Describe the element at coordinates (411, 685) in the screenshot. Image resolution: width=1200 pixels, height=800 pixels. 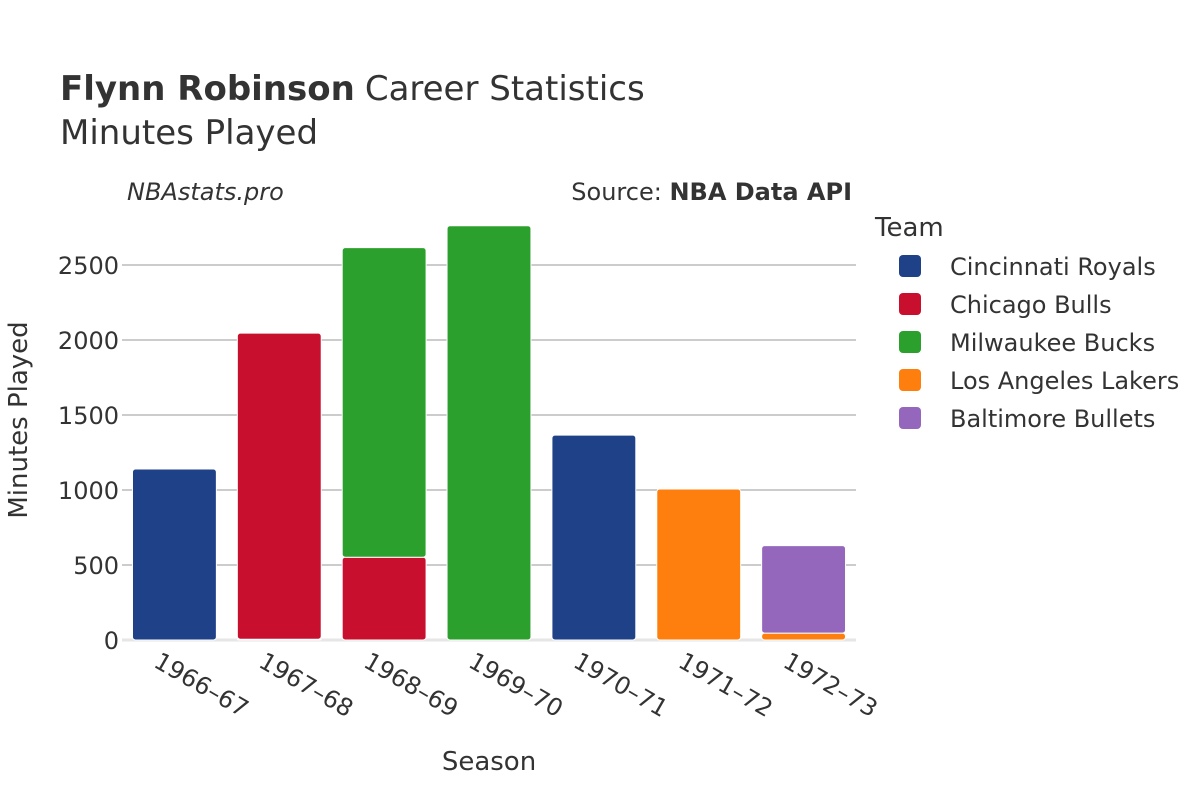
I see `x-tick-label: 1968–69` at that location.